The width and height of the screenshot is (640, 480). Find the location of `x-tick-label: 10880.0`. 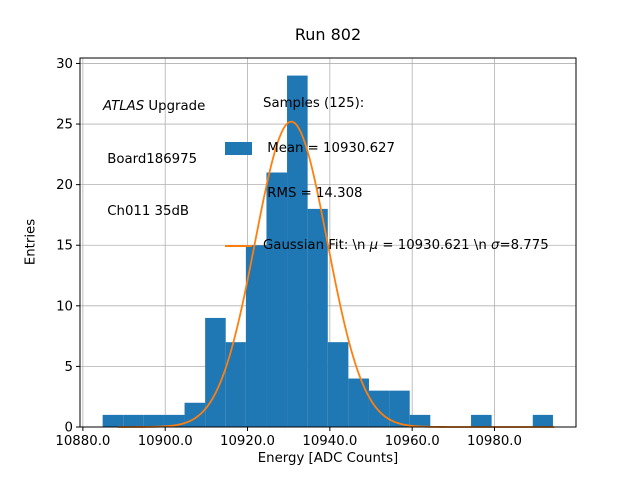

x-tick-label: 10880.0 is located at coordinates (82, 441).